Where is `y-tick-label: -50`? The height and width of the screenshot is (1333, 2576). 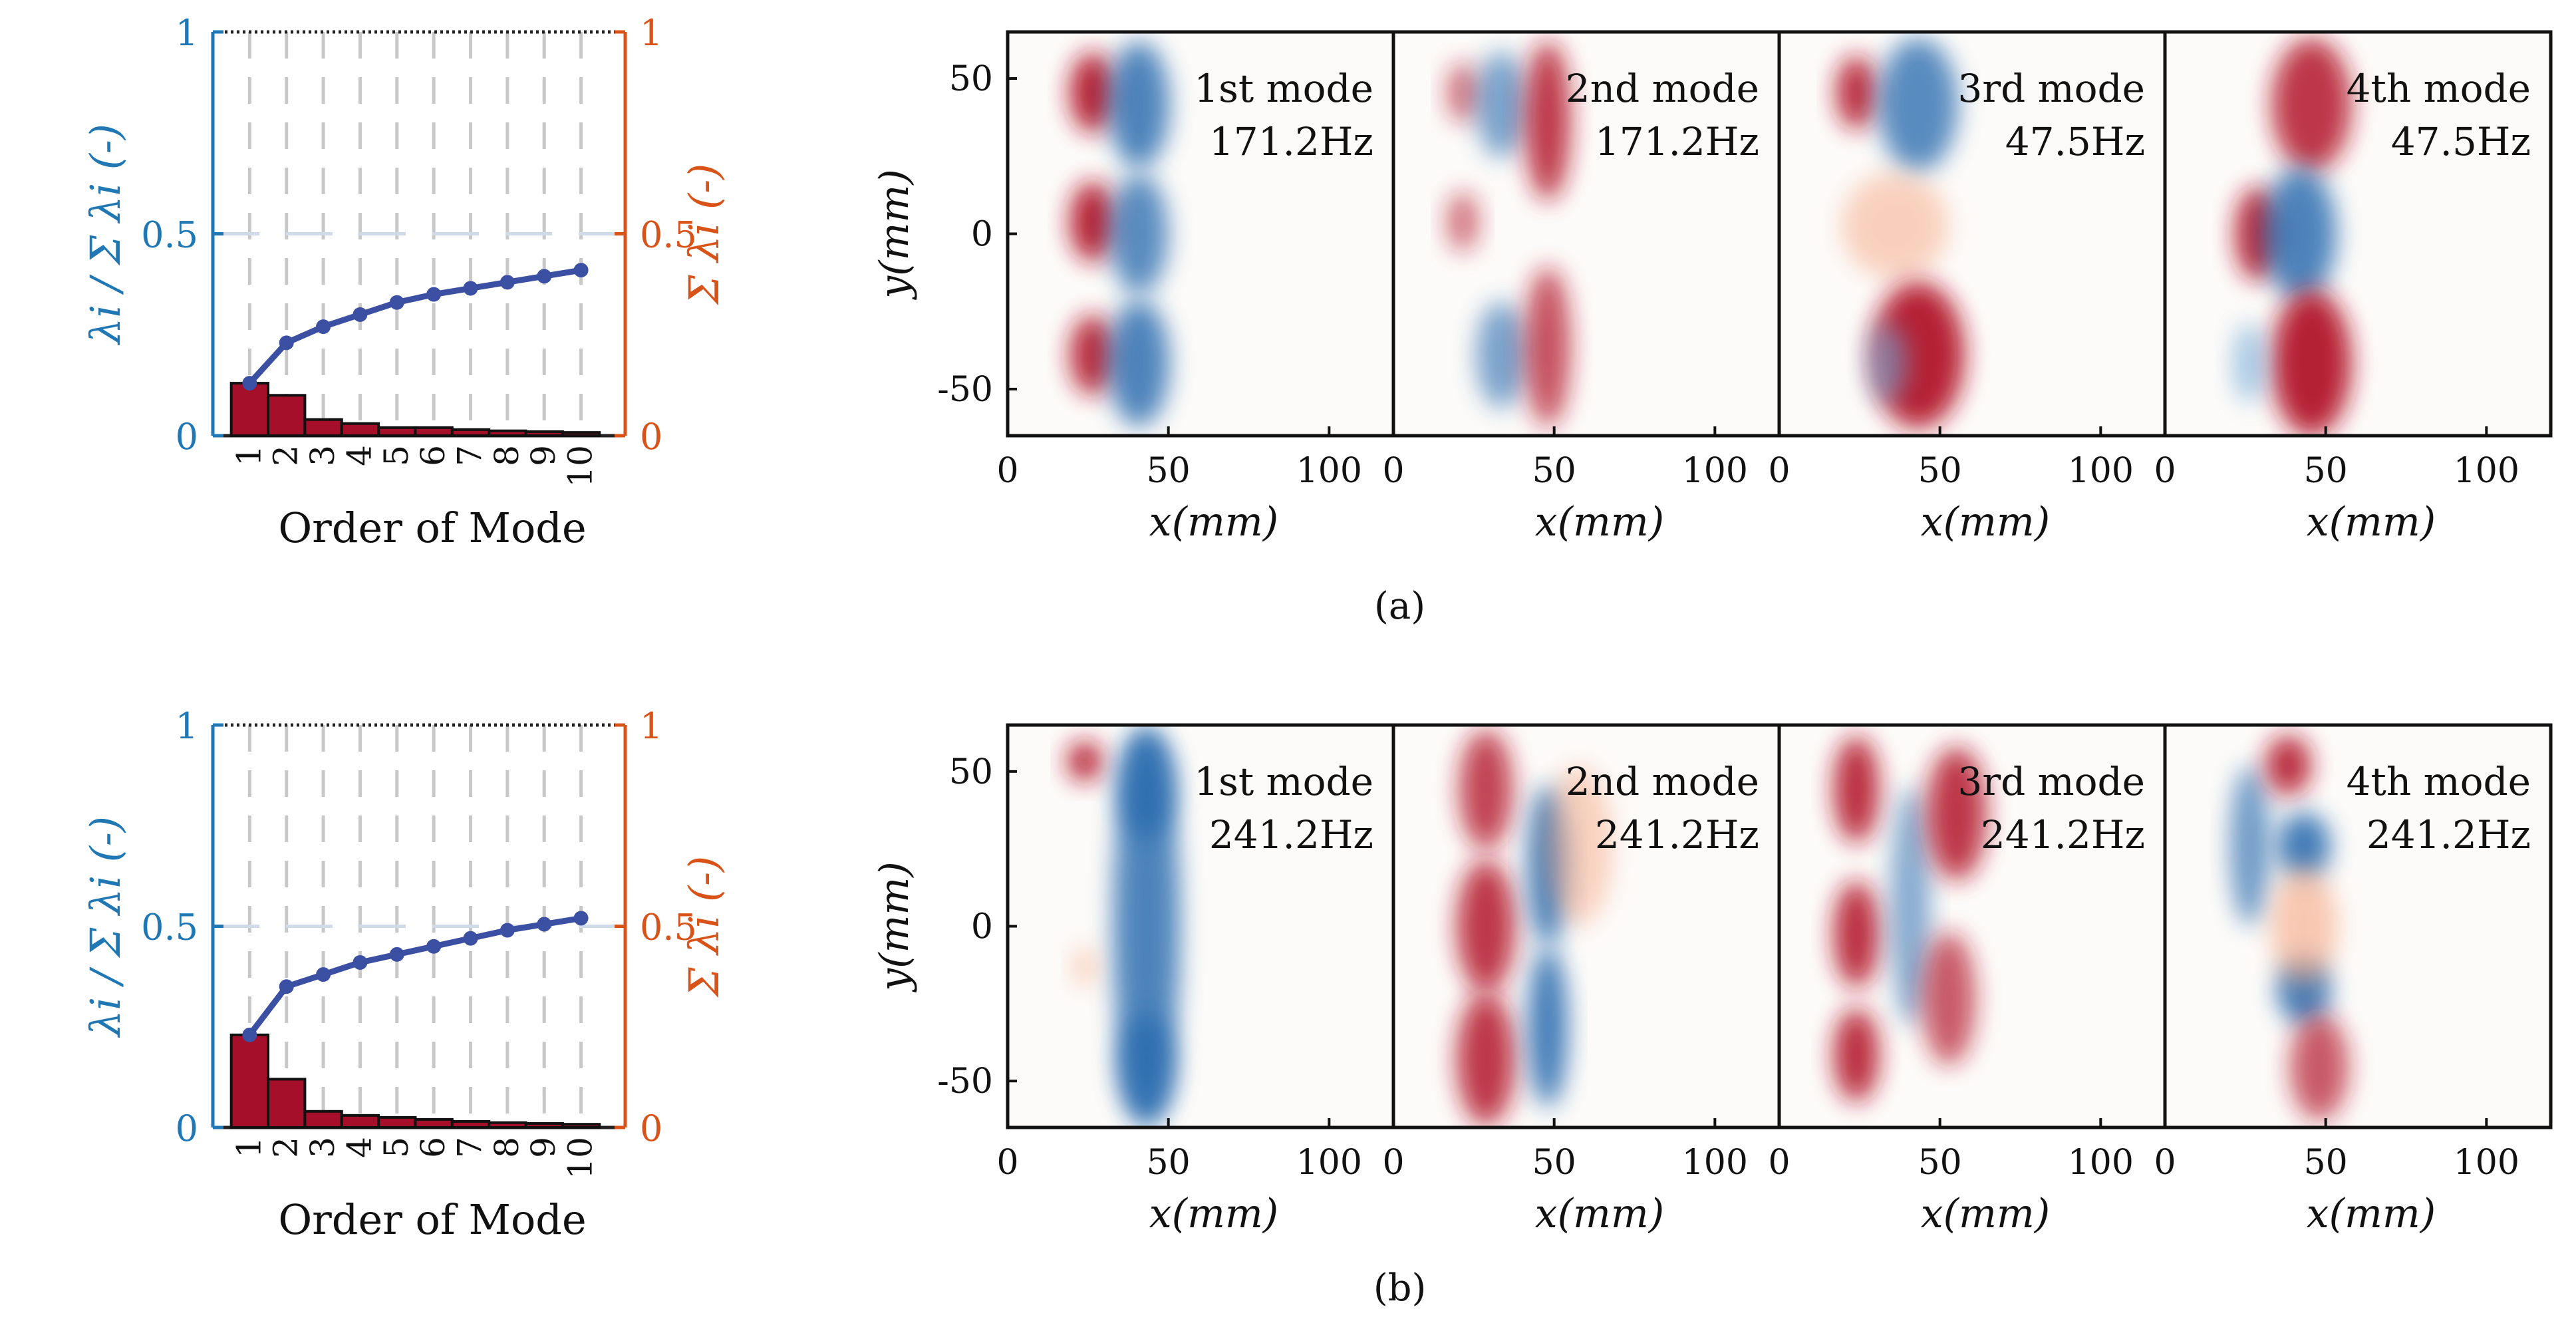
y-tick-label: -50 is located at coordinates (965, 1082).